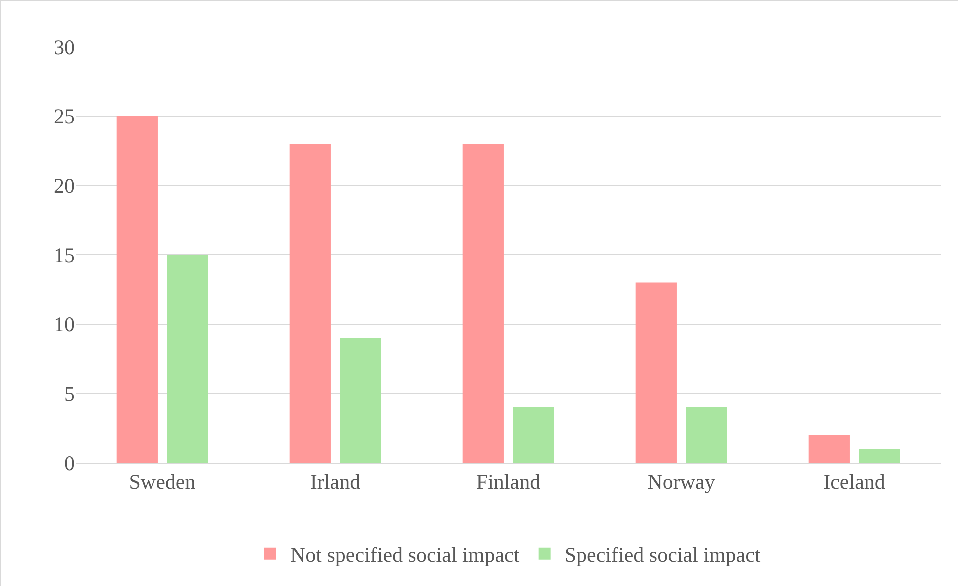  What do you see at coordinates (64, 255) in the screenshot?
I see `y-tick-label: 15` at bounding box center [64, 255].